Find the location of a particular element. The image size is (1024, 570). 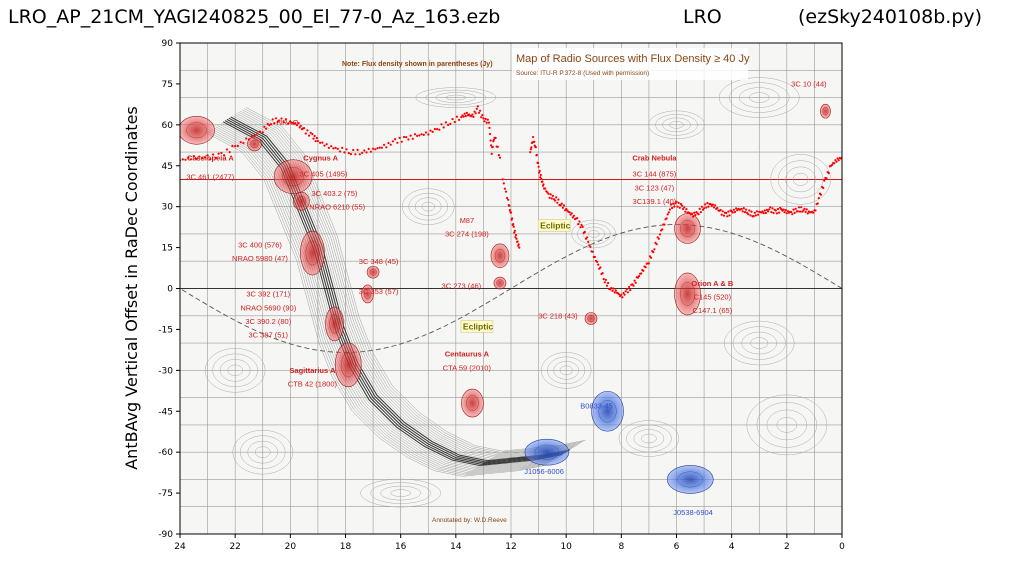

program-title: (ezSky240108b.py) is located at coordinates (890, 17).